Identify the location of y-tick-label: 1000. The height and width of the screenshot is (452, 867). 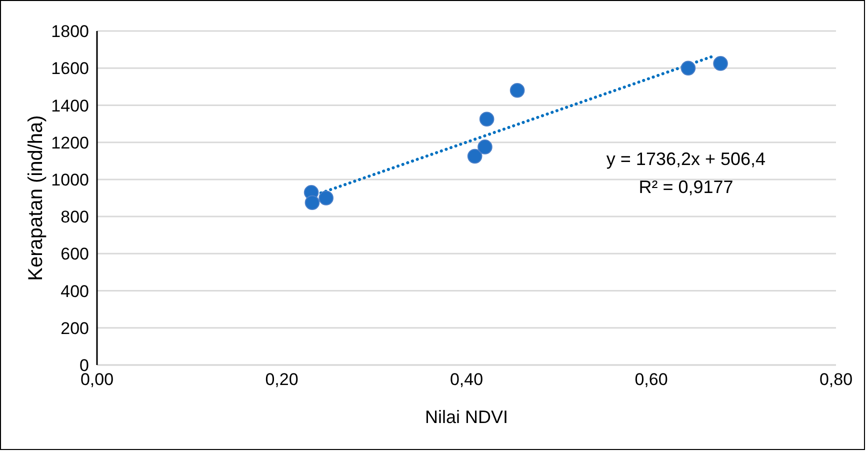
(70, 180).